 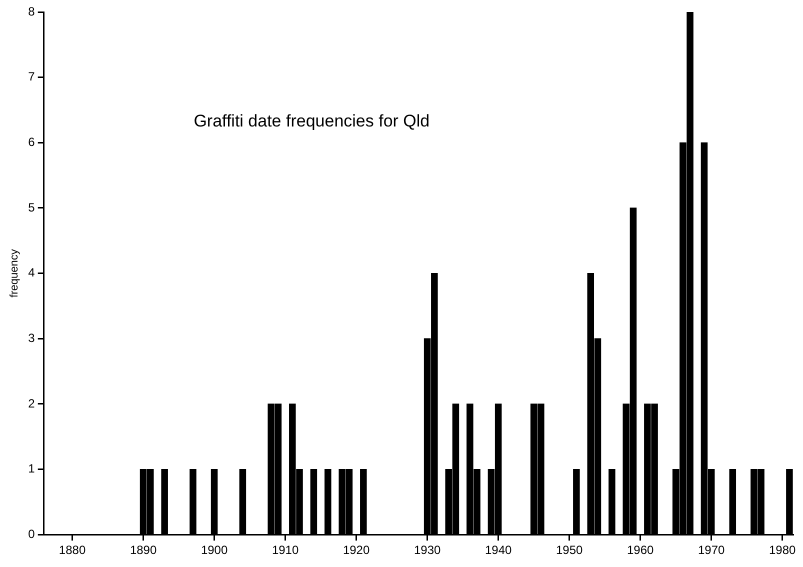 I want to click on y-axis-title: frequency, so click(x=14, y=273).